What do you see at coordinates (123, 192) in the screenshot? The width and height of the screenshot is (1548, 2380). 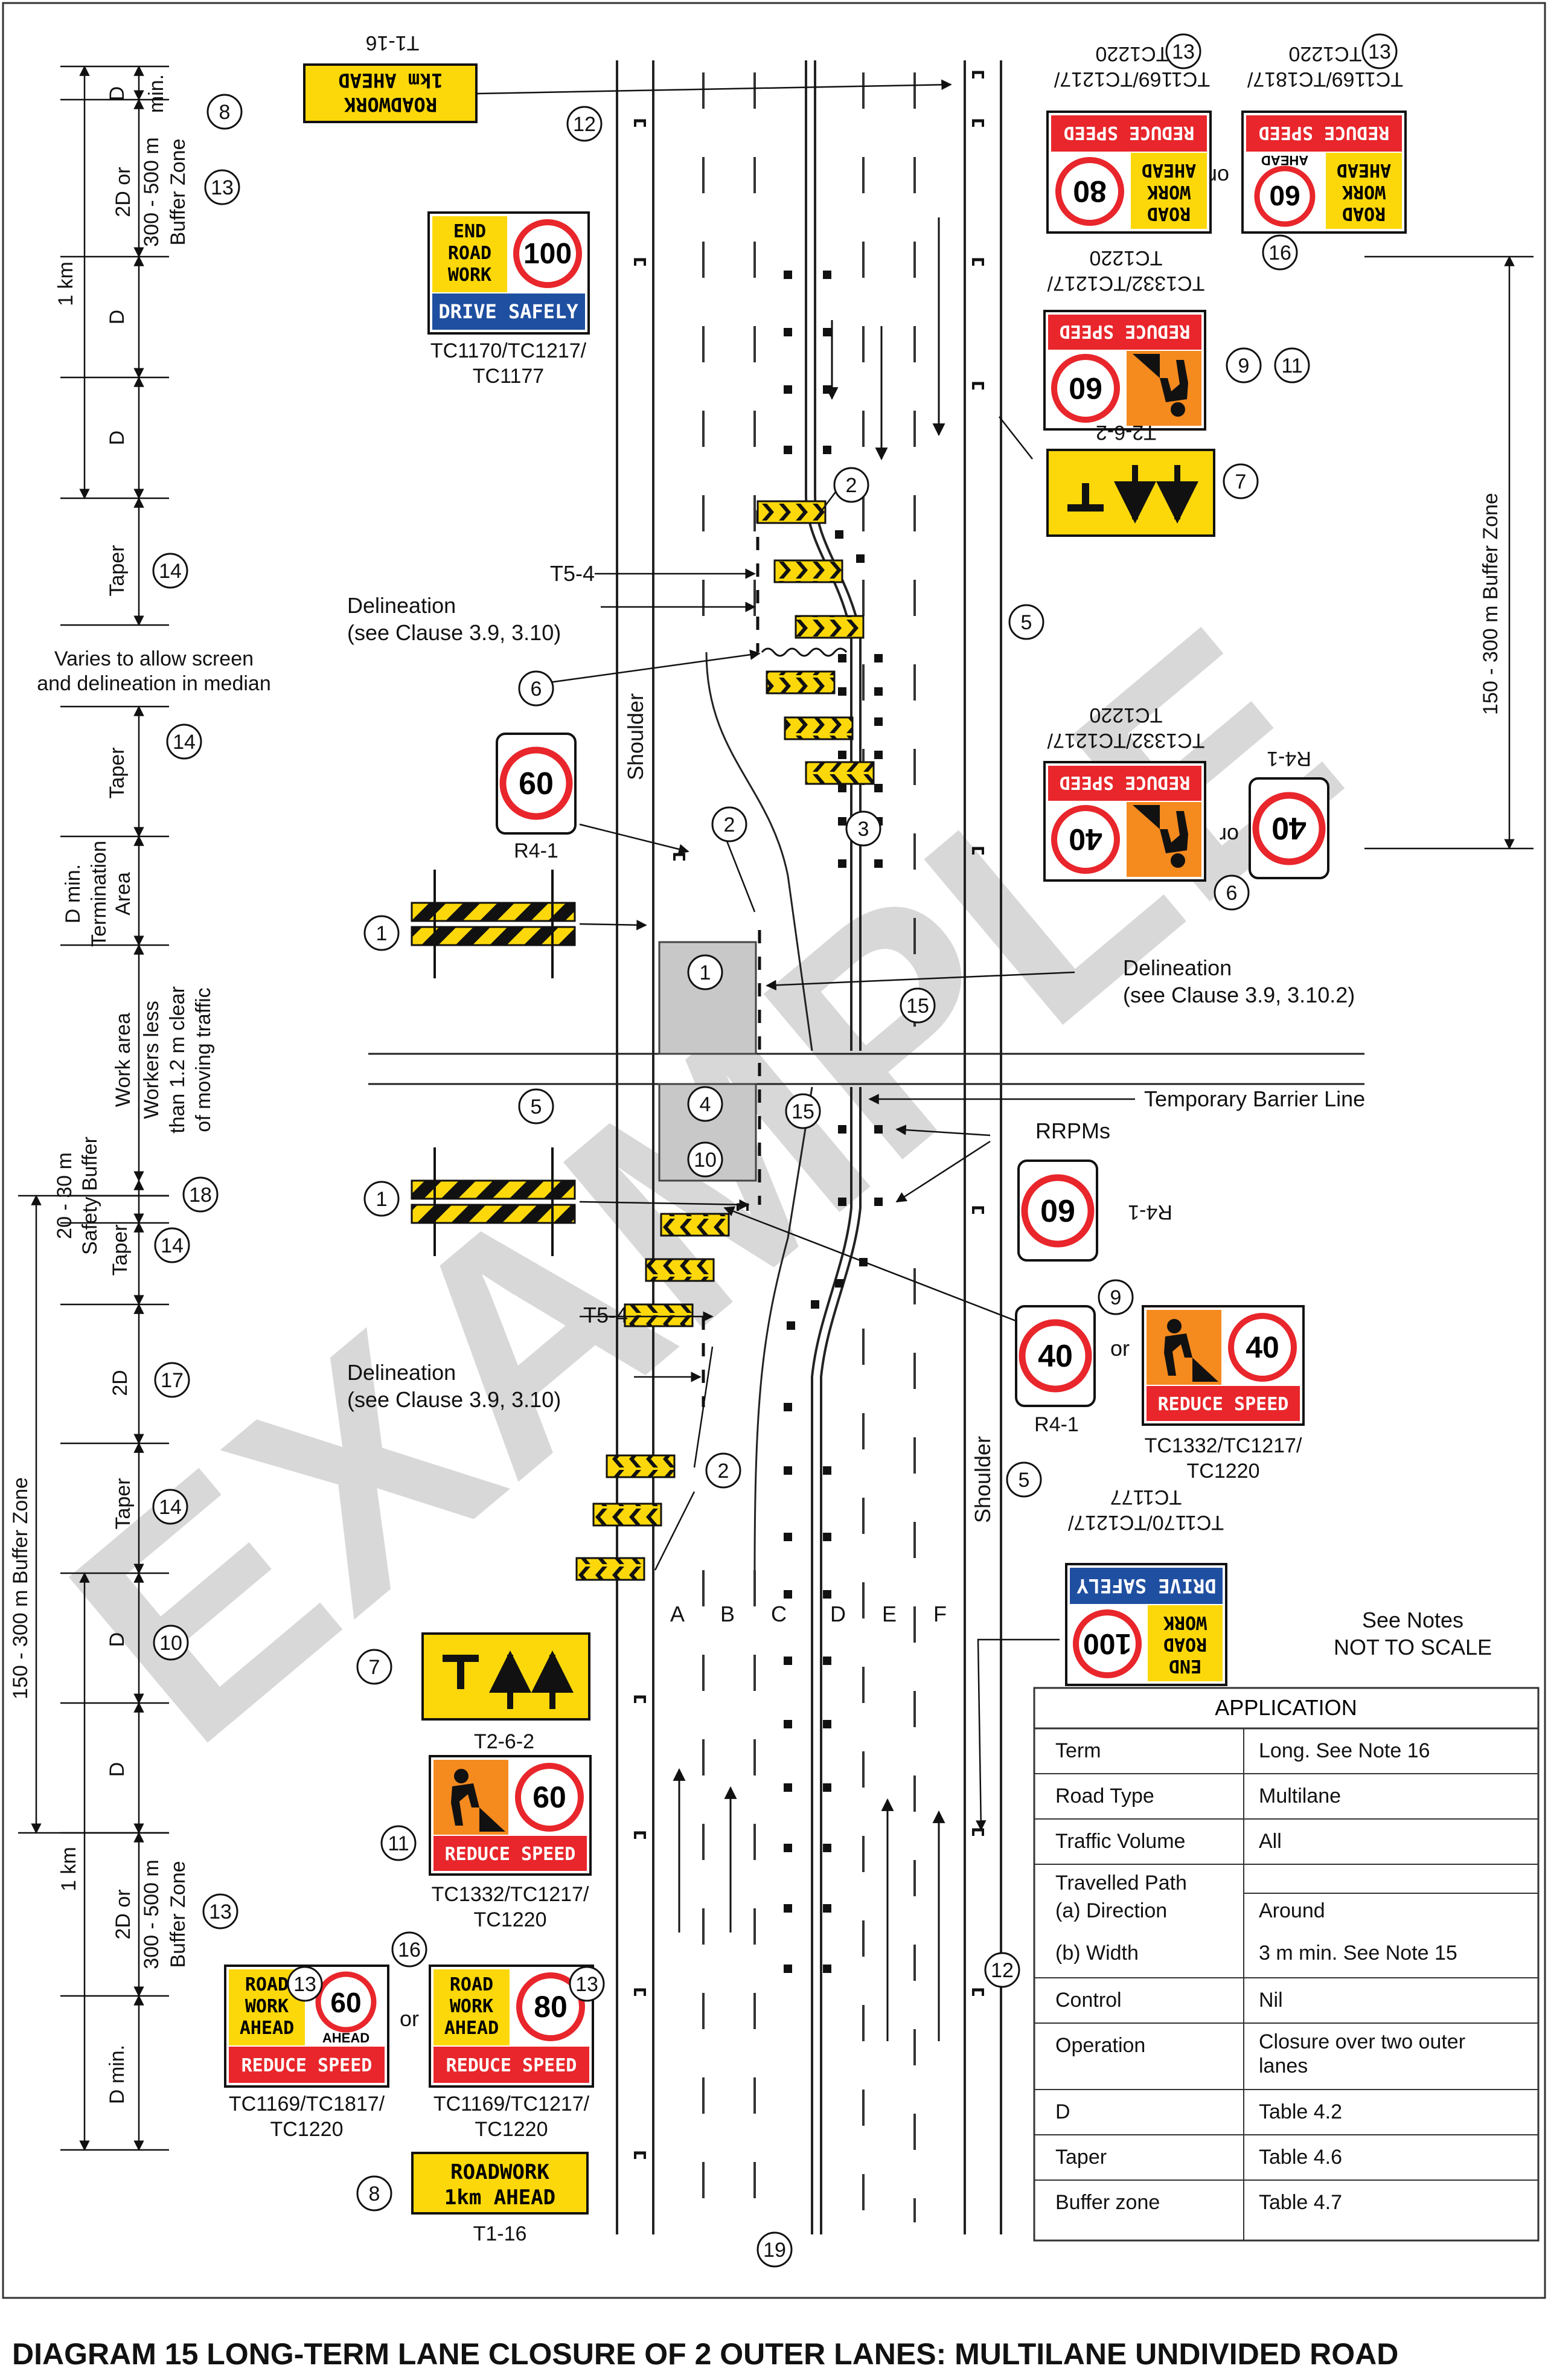 I see `dim-2d-or: 2D or` at bounding box center [123, 192].